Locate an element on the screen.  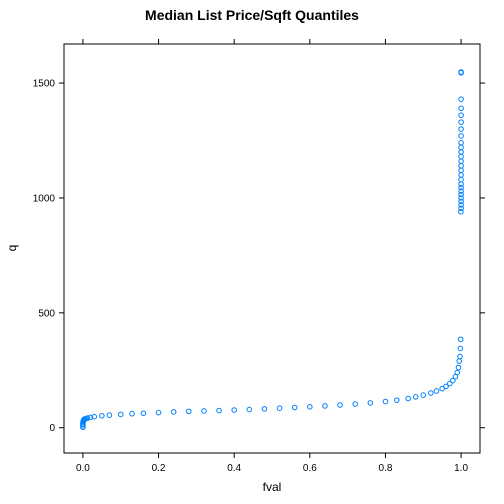
y-tick-label: 500 is located at coordinates (46, 313).